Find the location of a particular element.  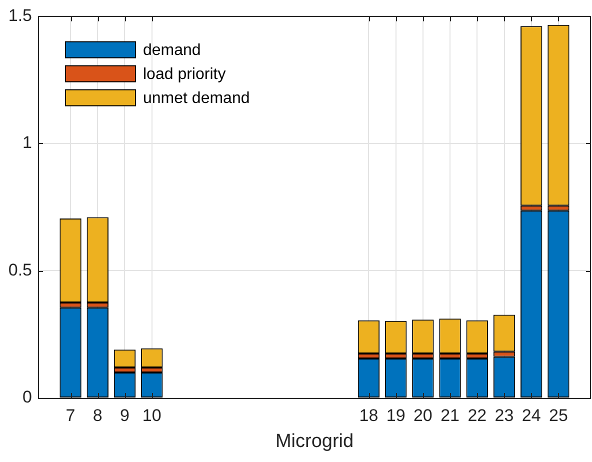

y-tick-label: 0 is located at coordinates (27, 397).